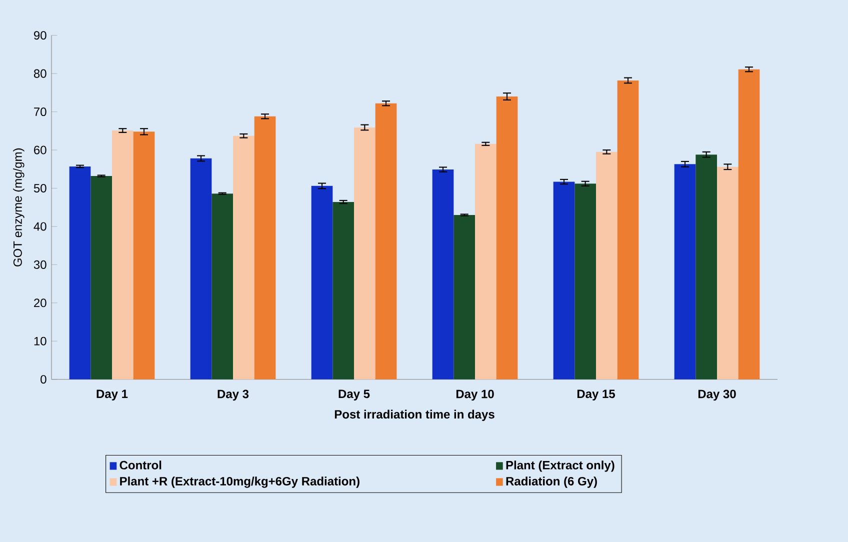  What do you see at coordinates (560, 466) in the screenshot?
I see `legend-label: Plant (Extract only)` at bounding box center [560, 466].